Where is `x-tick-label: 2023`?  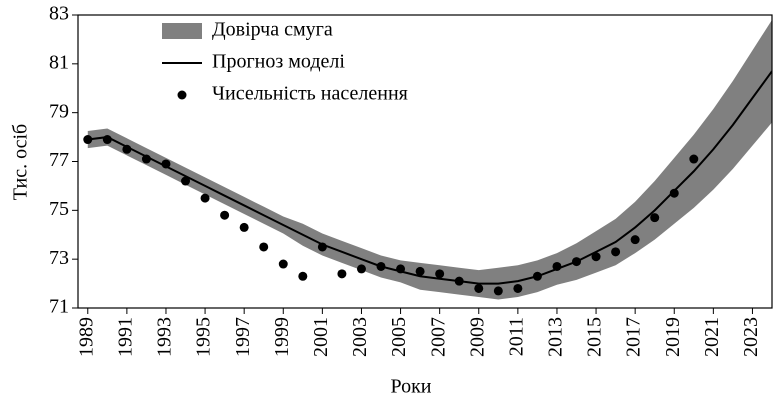
x-tick-label: 2023 is located at coordinates (751, 337).